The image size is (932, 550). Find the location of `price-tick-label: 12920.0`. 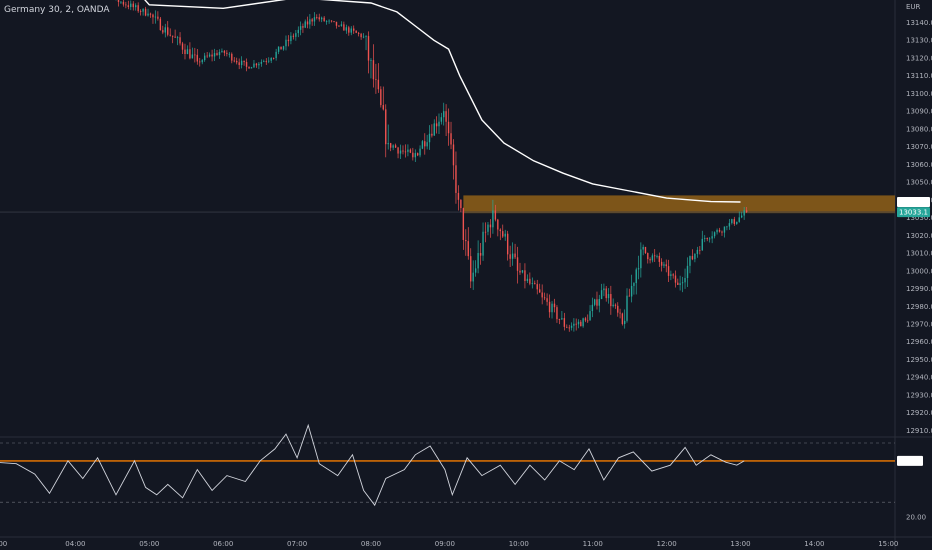

price-tick-label: 12920.0 is located at coordinates (919, 413).